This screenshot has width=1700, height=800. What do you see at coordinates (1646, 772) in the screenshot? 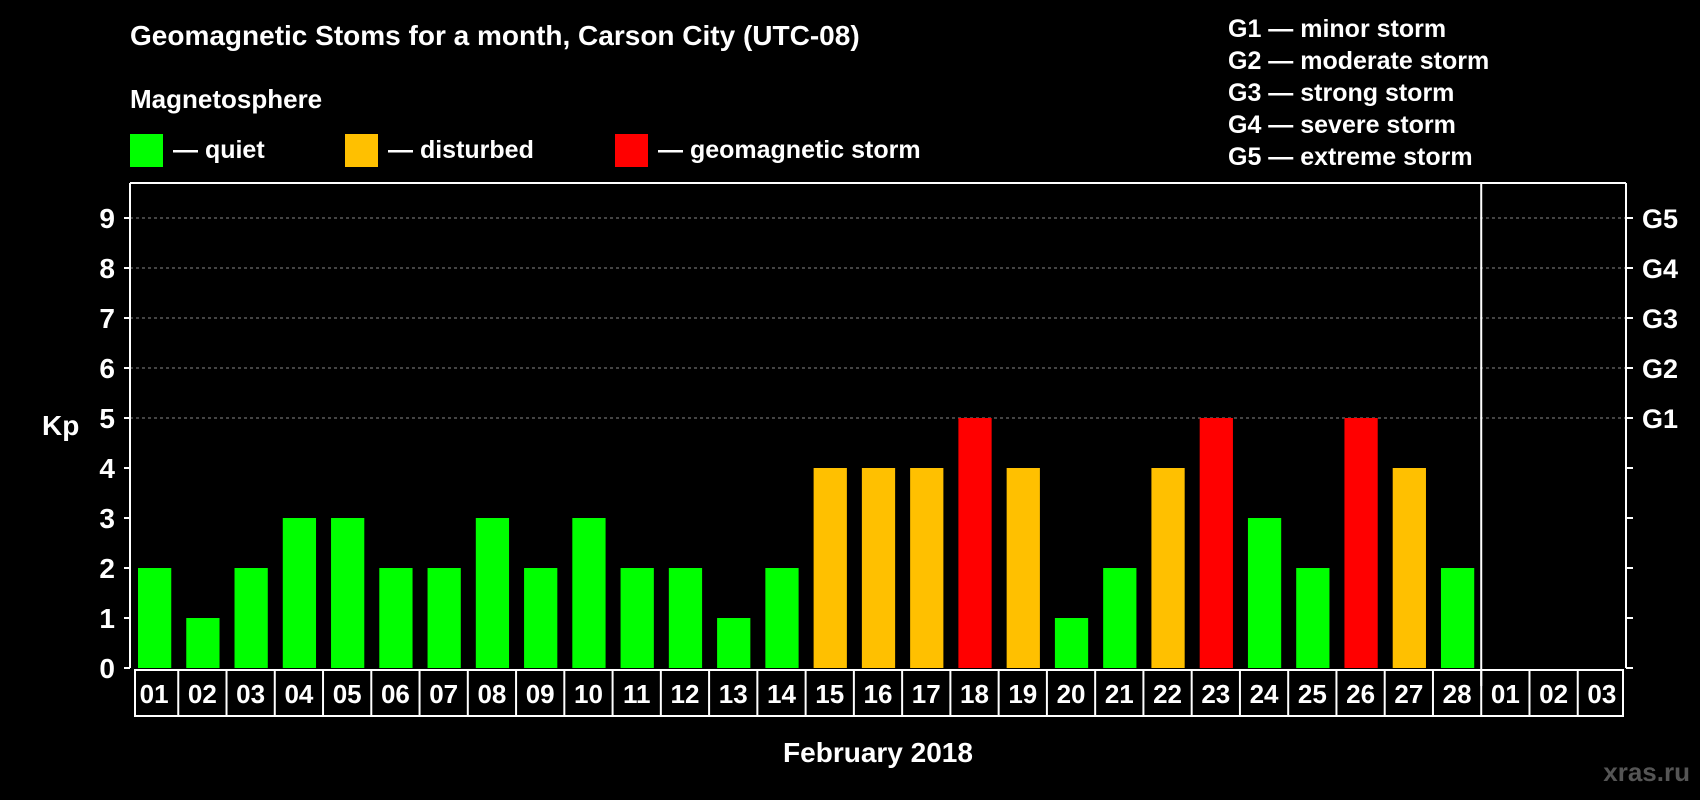
I see `watermark: xras.ru` at bounding box center [1646, 772].